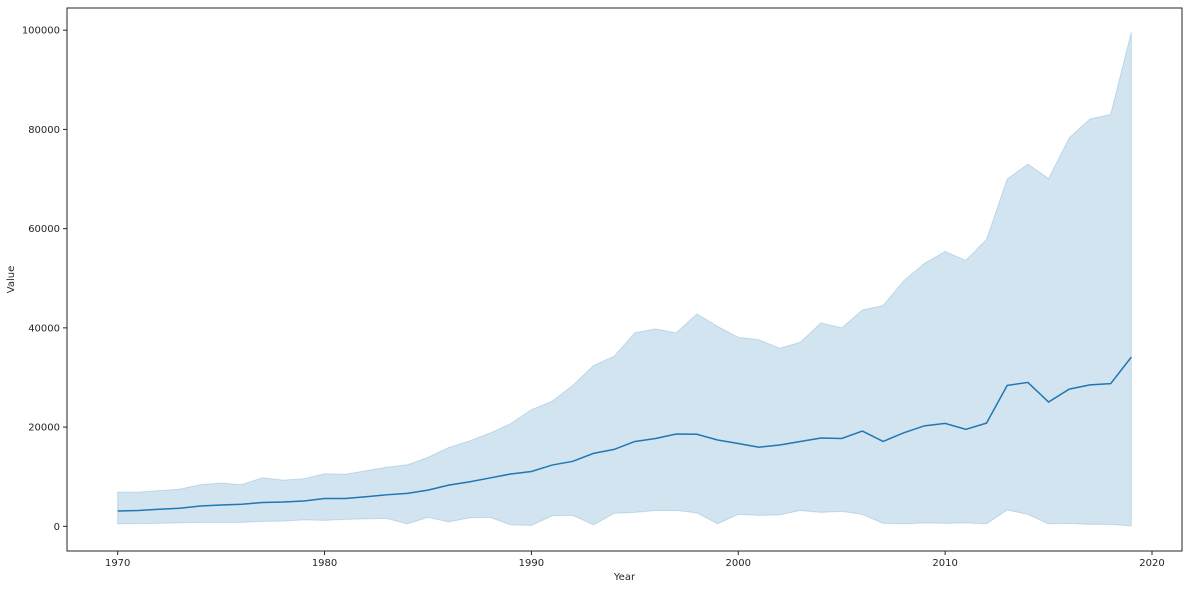 This screenshot has height=589, width=1189. Describe the element at coordinates (44, 428) in the screenshot. I see `y-tick-label: 20000` at that location.